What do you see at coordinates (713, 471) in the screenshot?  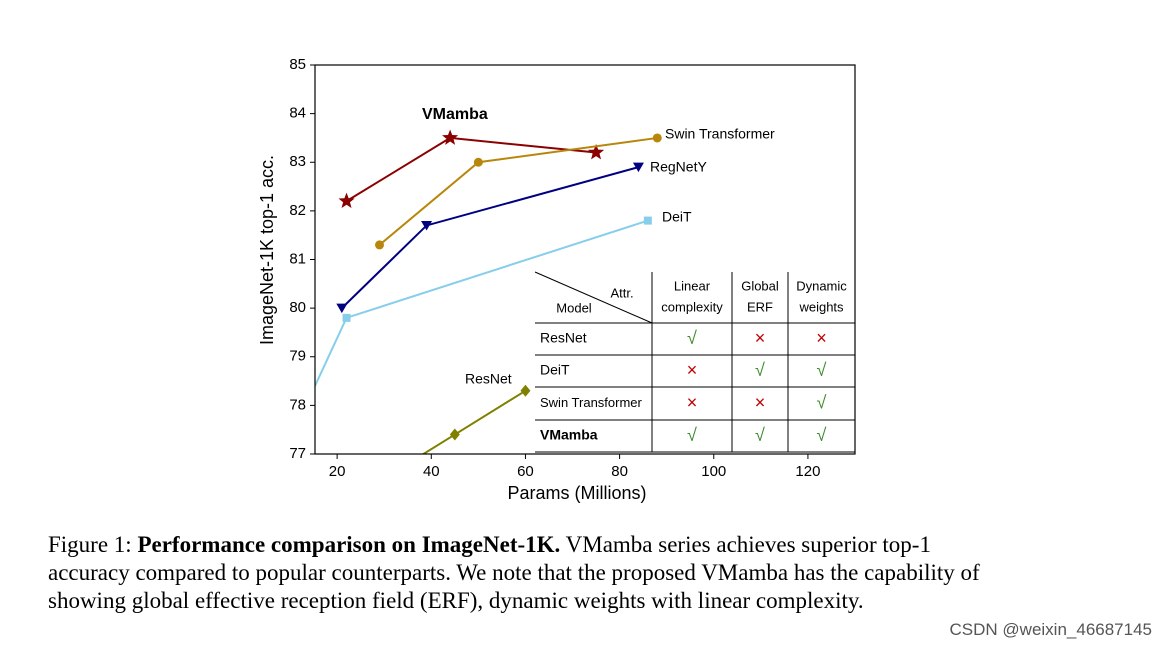 I see `x-tick-label: 100` at bounding box center [713, 471].